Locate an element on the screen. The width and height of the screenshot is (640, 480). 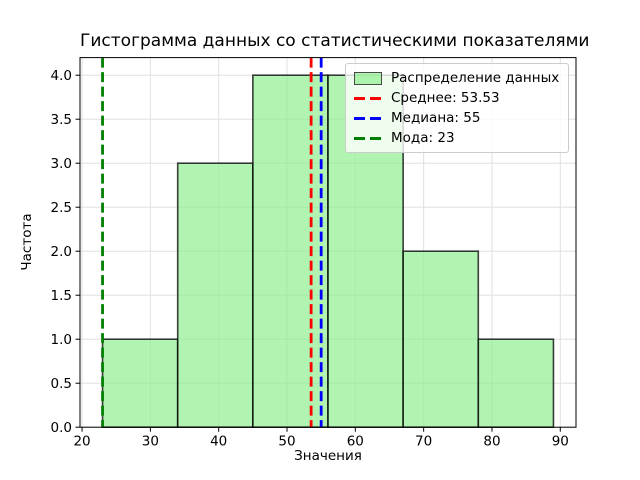
y-tick-label: 0.0 is located at coordinates (61, 428).